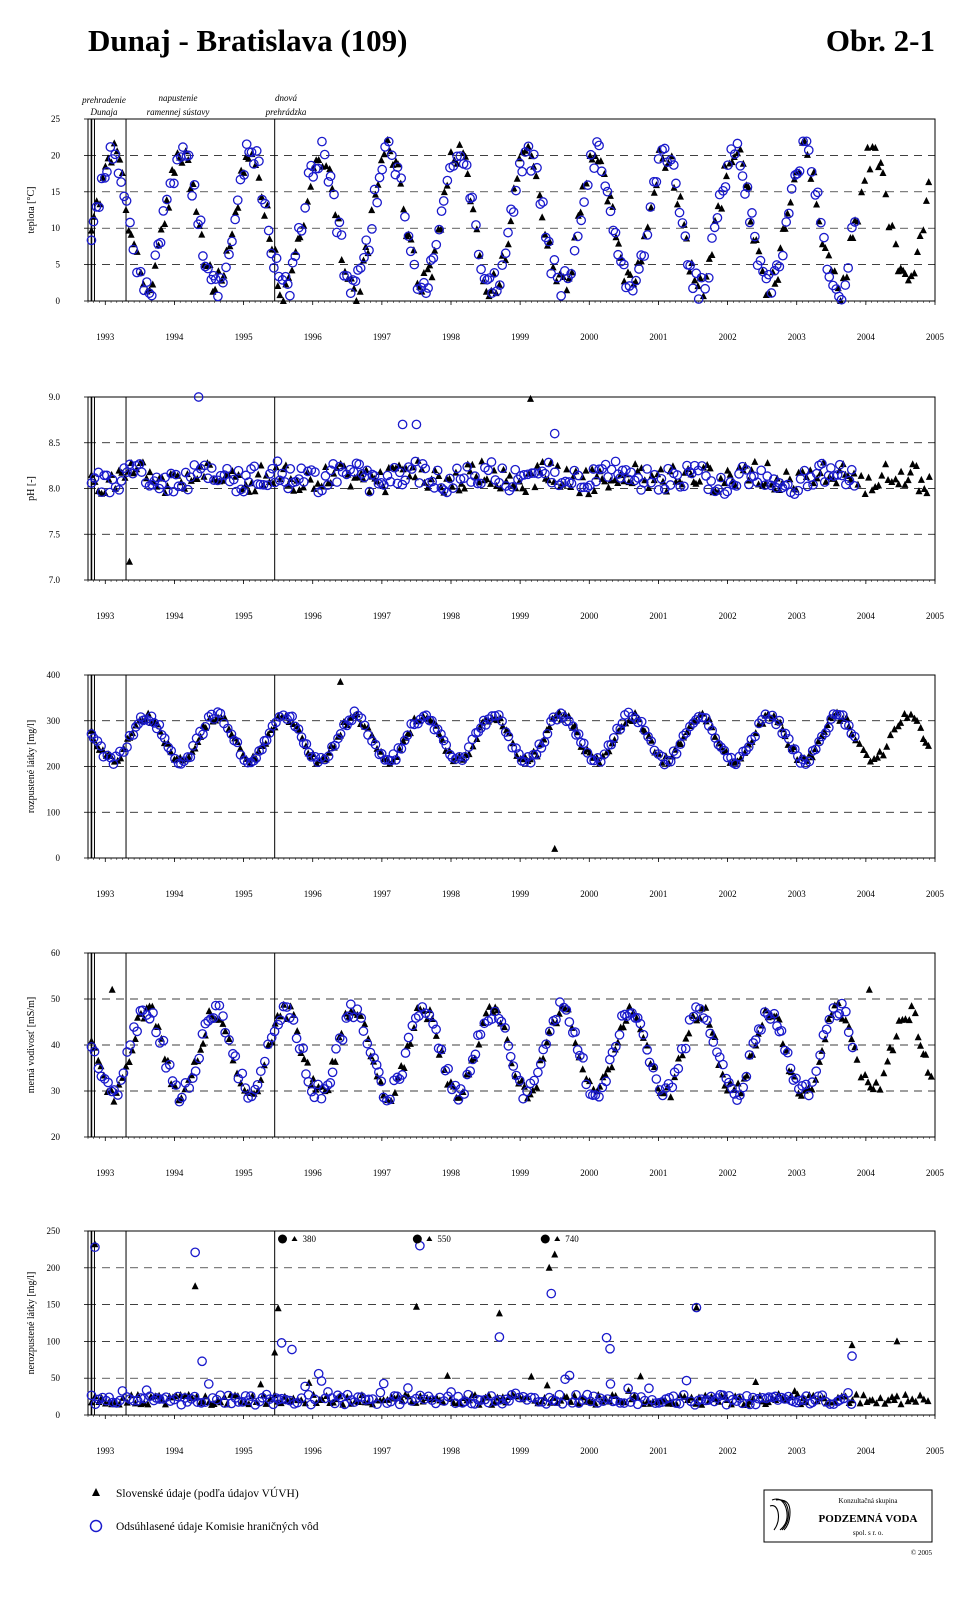 The width and height of the screenshot is (980, 1597). What do you see at coordinates (247, 40) in the screenshot?
I see `page-title: Dunaj - Bratislava (109)` at bounding box center [247, 40].